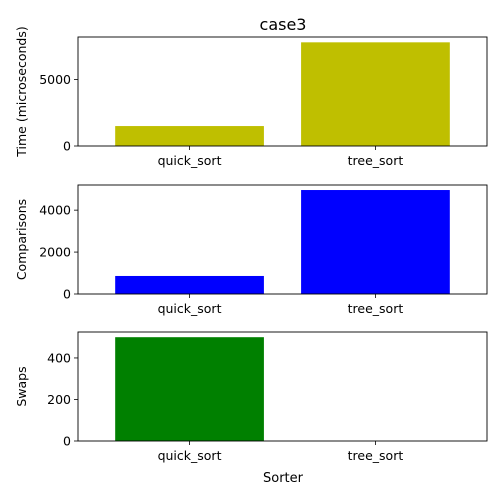 This screenshot has width=500, height=500. What do you see at coordinates (59, 399) in the screenshot?
I see `y-tick-label: 200` at bounding box center [59, 399].